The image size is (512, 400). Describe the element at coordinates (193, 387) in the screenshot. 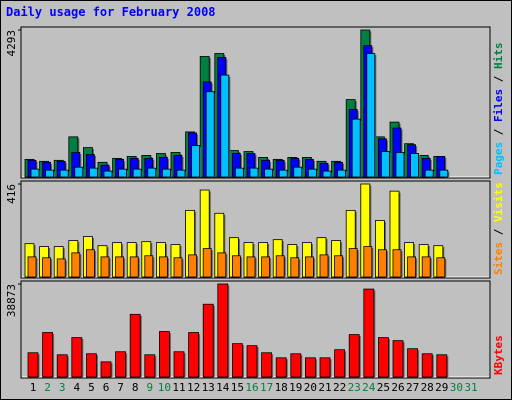

I see `x-tick-label: 12` at that location.